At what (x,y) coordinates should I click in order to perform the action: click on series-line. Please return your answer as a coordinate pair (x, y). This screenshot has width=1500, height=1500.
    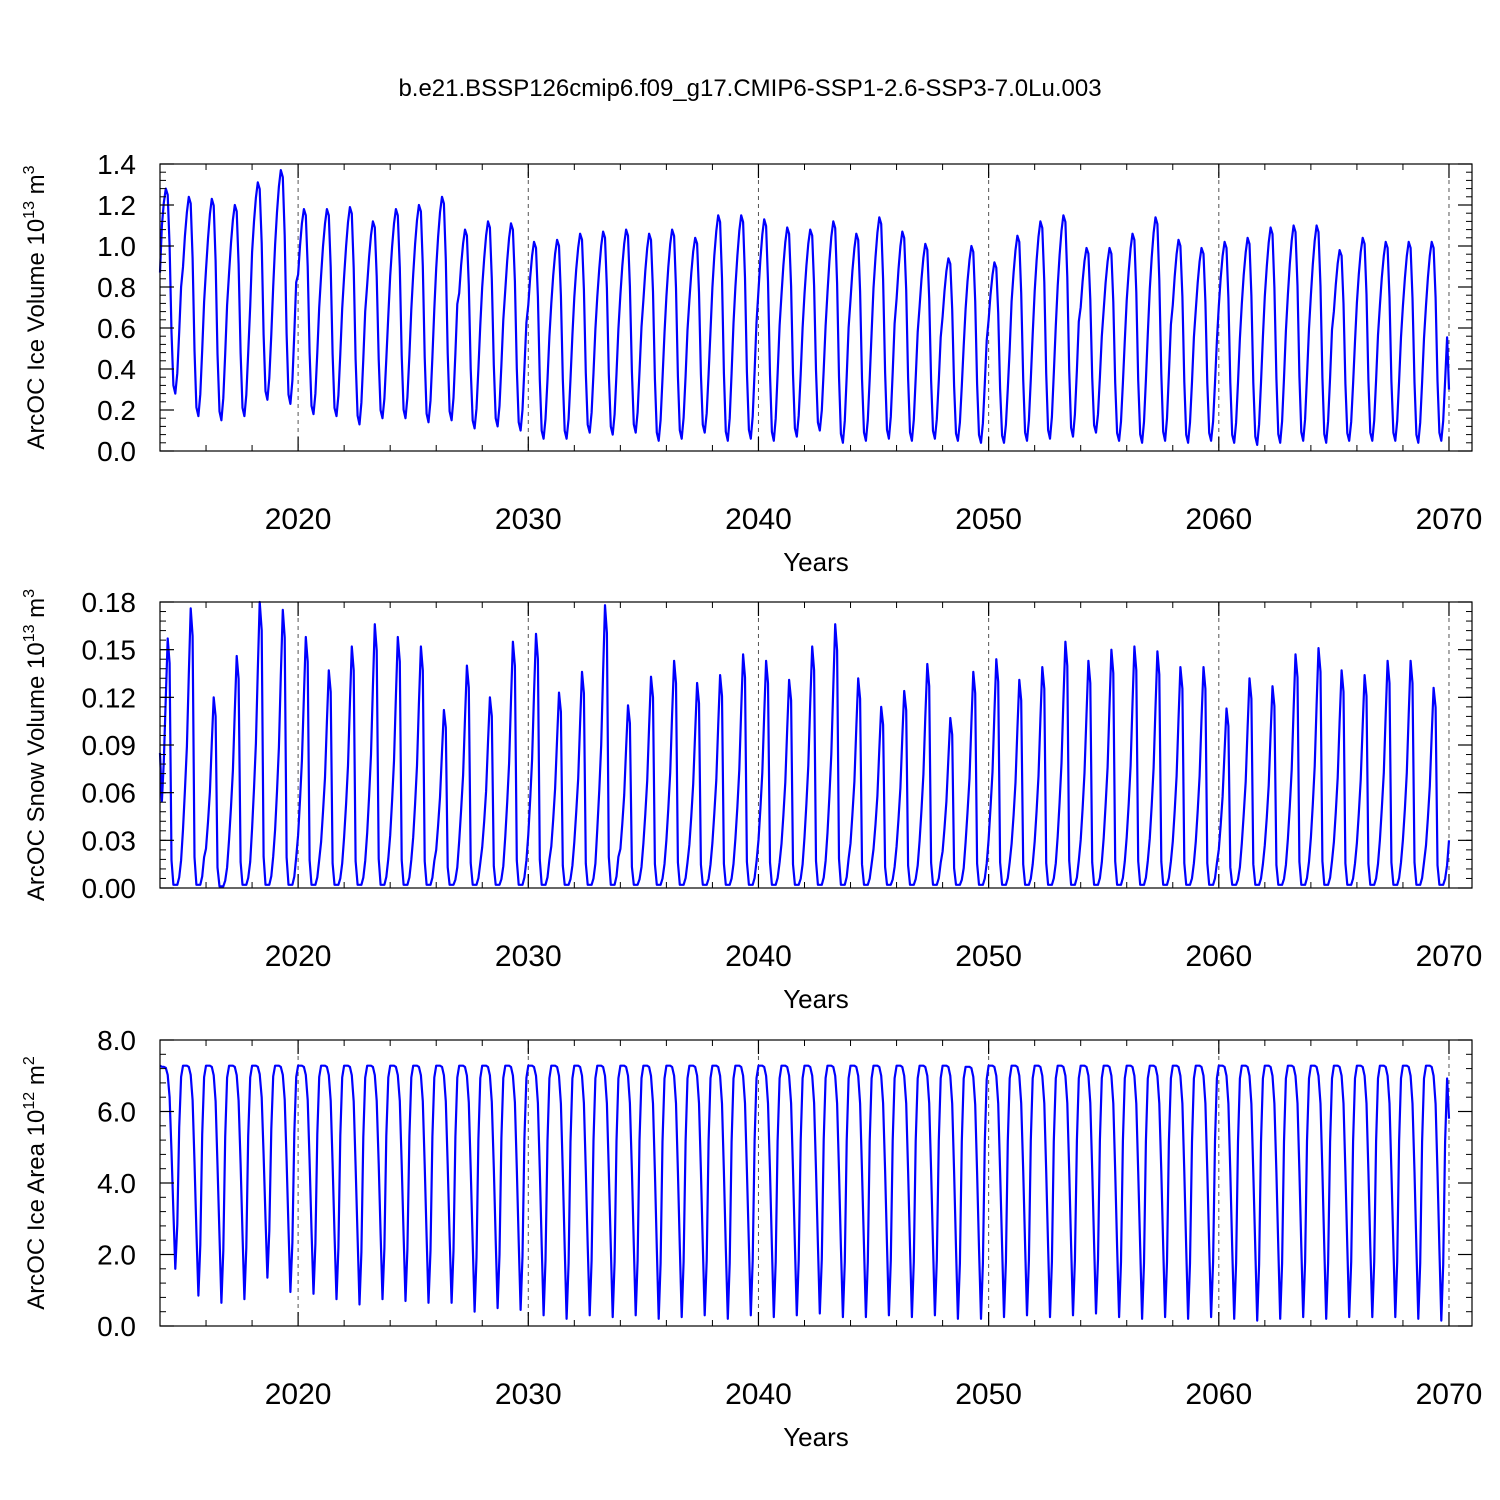
    Looking at the image, I should click on (805, 1193).